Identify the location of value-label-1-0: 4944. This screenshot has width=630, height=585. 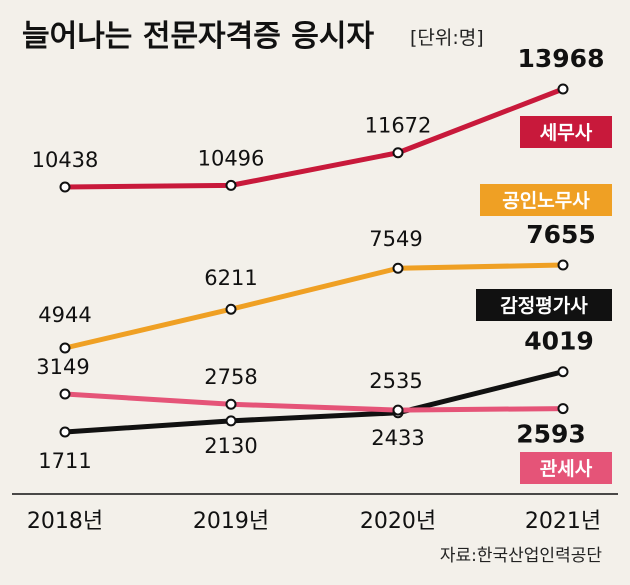
(64, 315).